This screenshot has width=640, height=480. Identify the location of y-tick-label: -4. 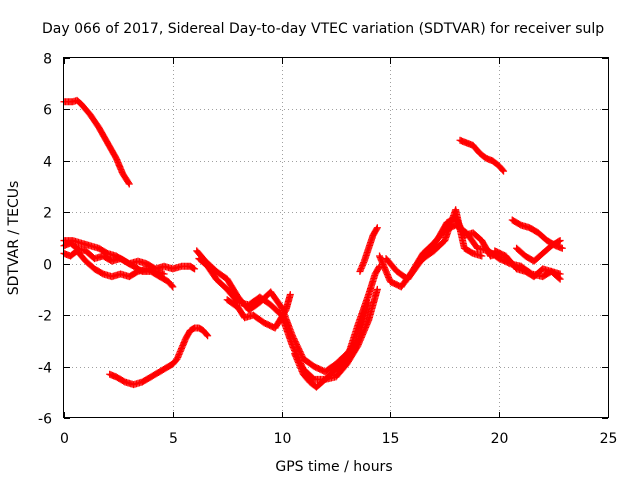
(45, 369).